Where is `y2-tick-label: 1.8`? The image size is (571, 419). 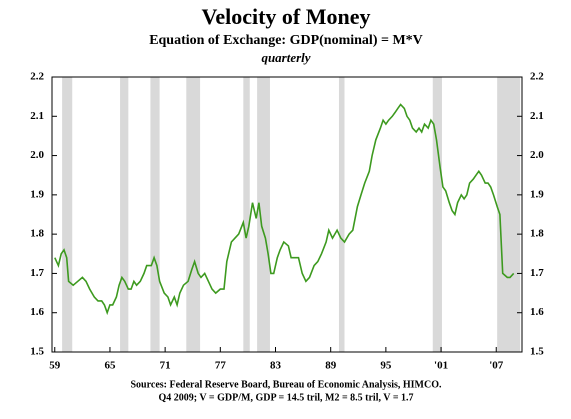
y2-tick-label: 1.8 is located at coordinates (537, 234).